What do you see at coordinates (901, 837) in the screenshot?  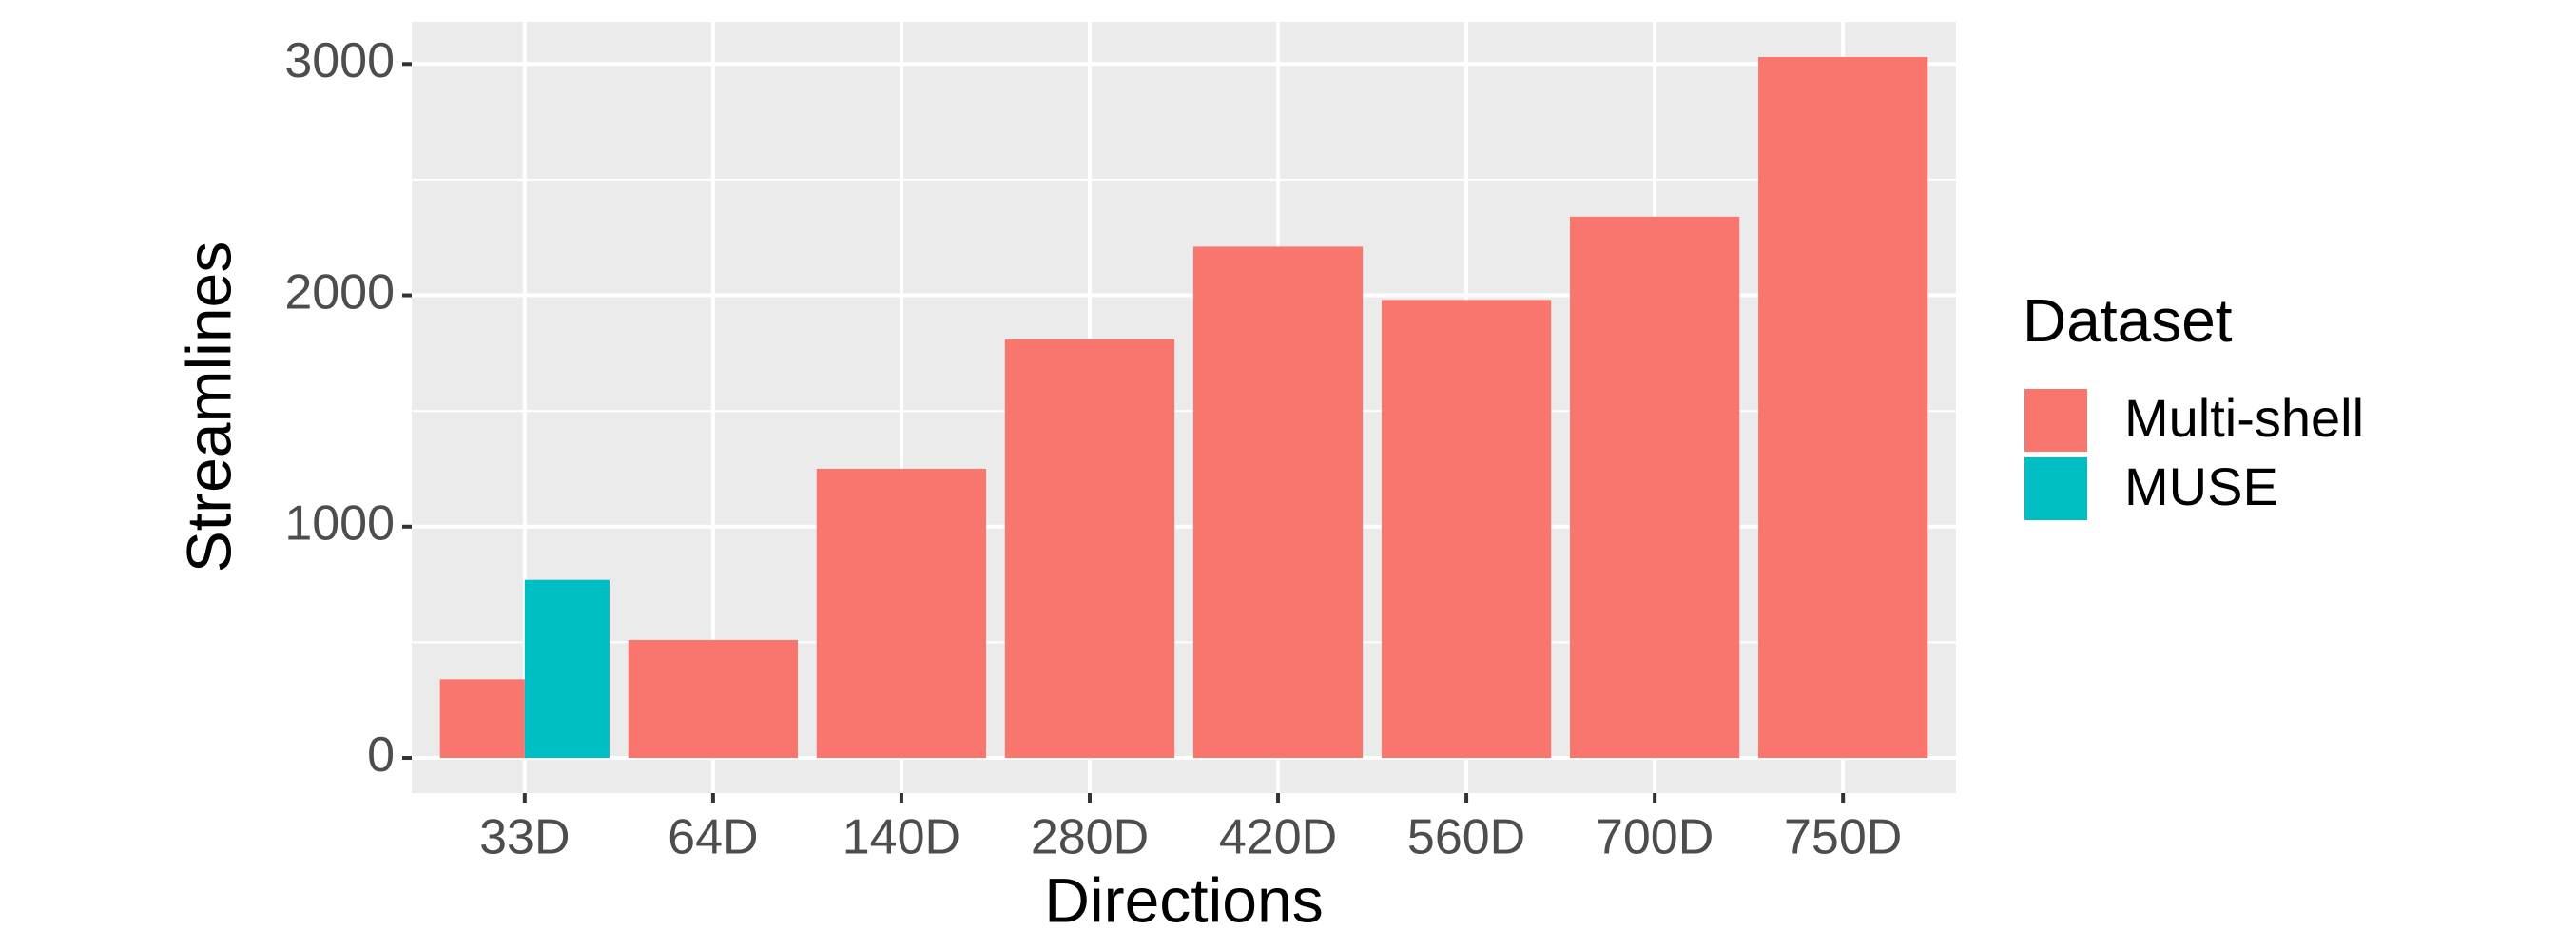 I see `x-tick-label: 140D` at bounding box center [901, 837].